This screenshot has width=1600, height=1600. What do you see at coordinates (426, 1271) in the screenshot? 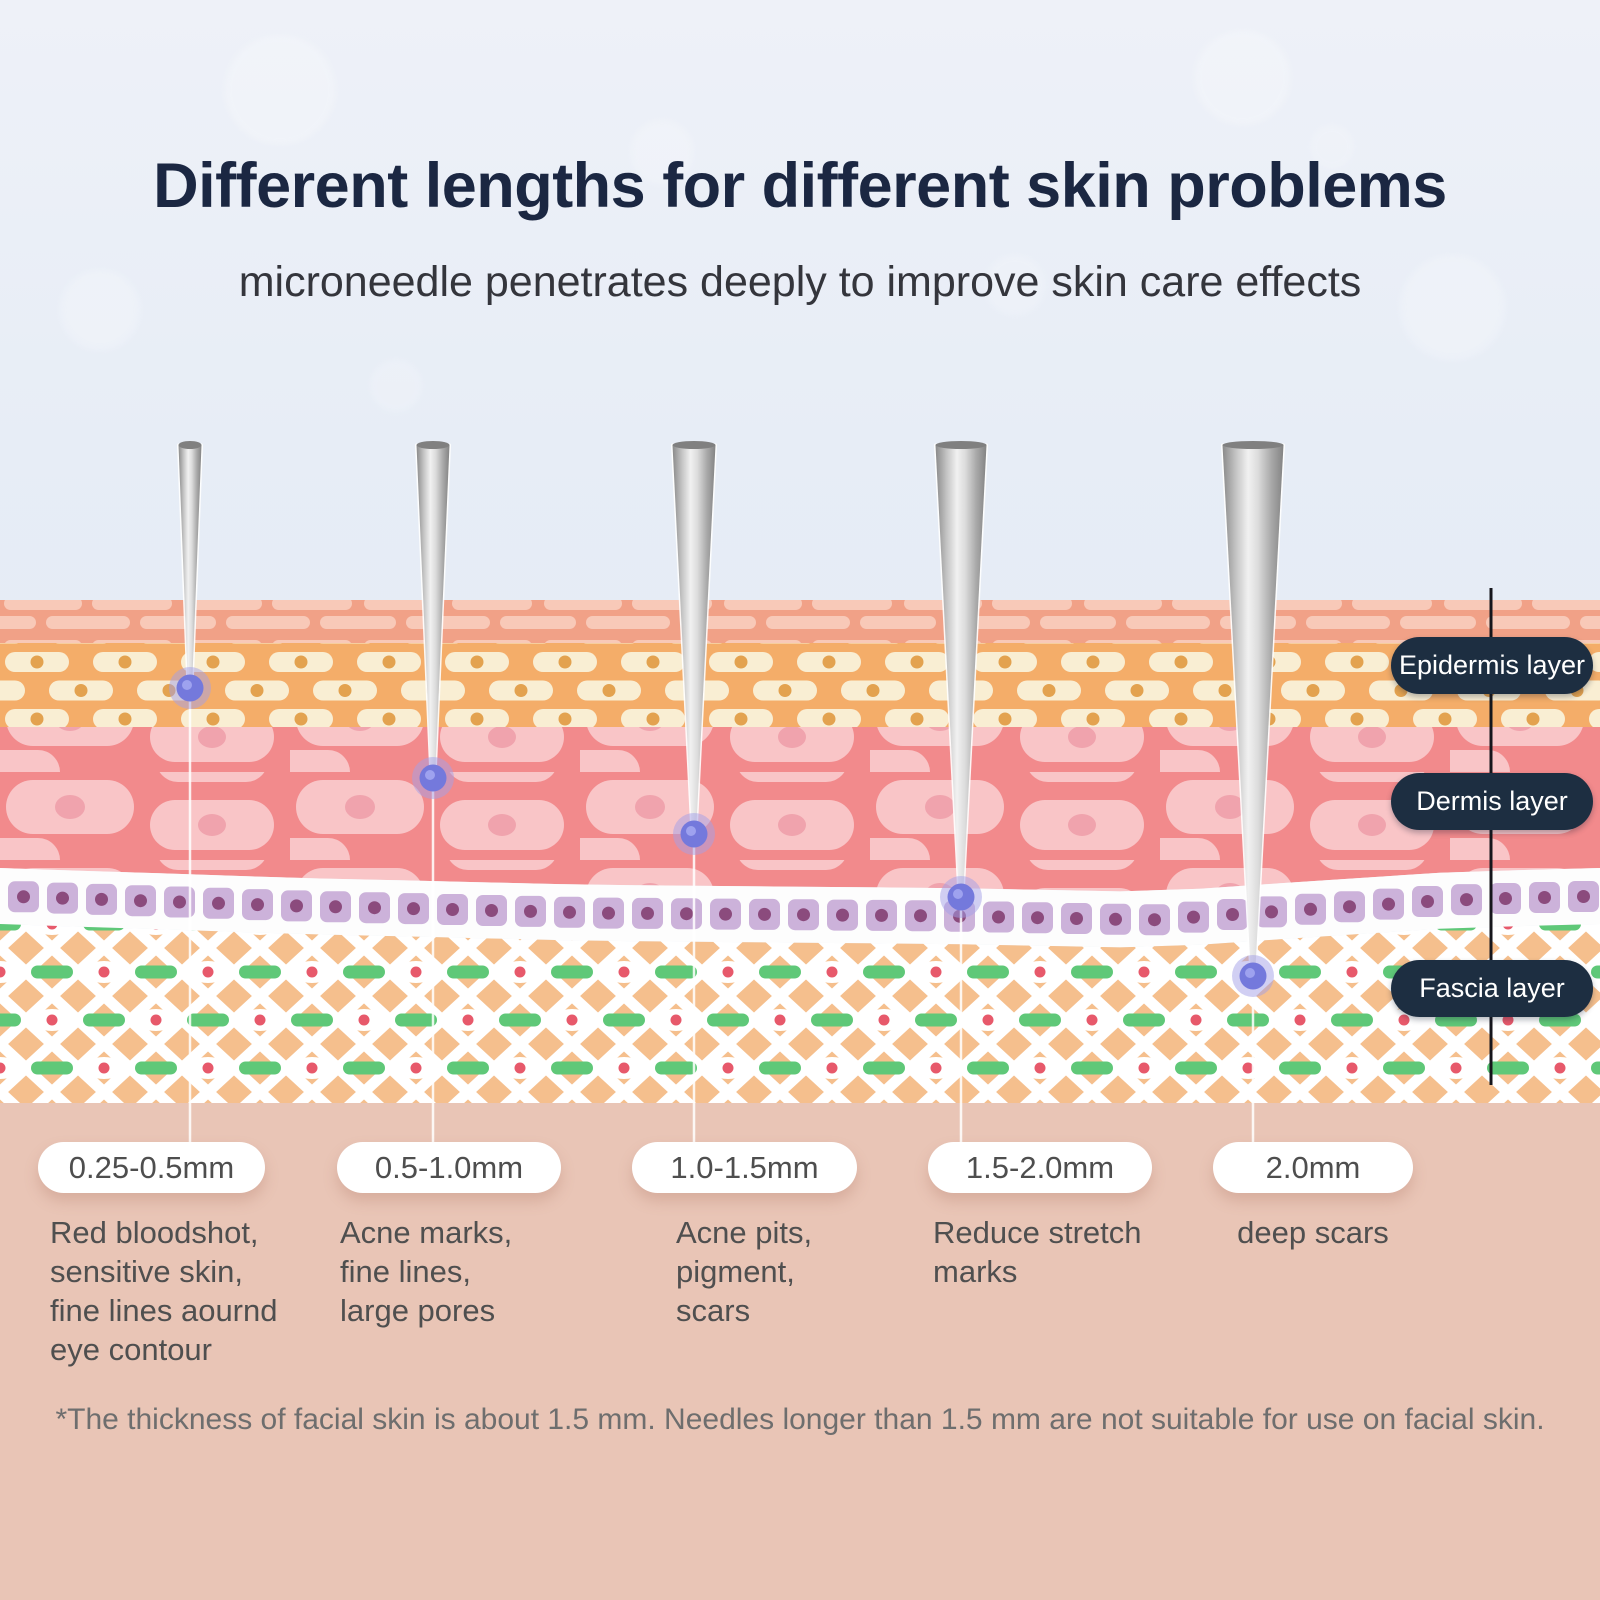
I see `treatment-list-2: Acne marks, fine lines, large pores` at bounding box center [426, 1271].